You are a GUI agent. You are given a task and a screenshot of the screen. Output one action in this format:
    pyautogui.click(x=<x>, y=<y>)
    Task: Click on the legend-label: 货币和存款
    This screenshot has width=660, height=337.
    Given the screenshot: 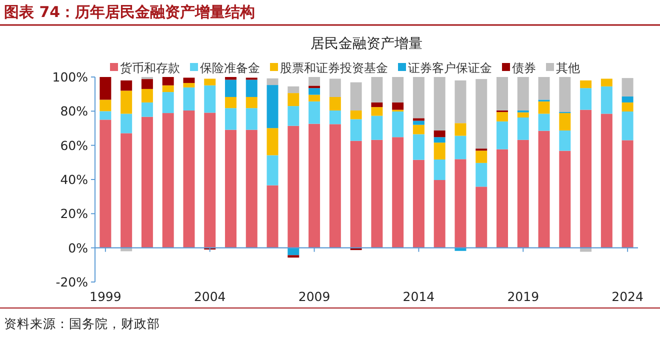 What is the action you would take?
    pyautogui.click(x=150, y=68)
    